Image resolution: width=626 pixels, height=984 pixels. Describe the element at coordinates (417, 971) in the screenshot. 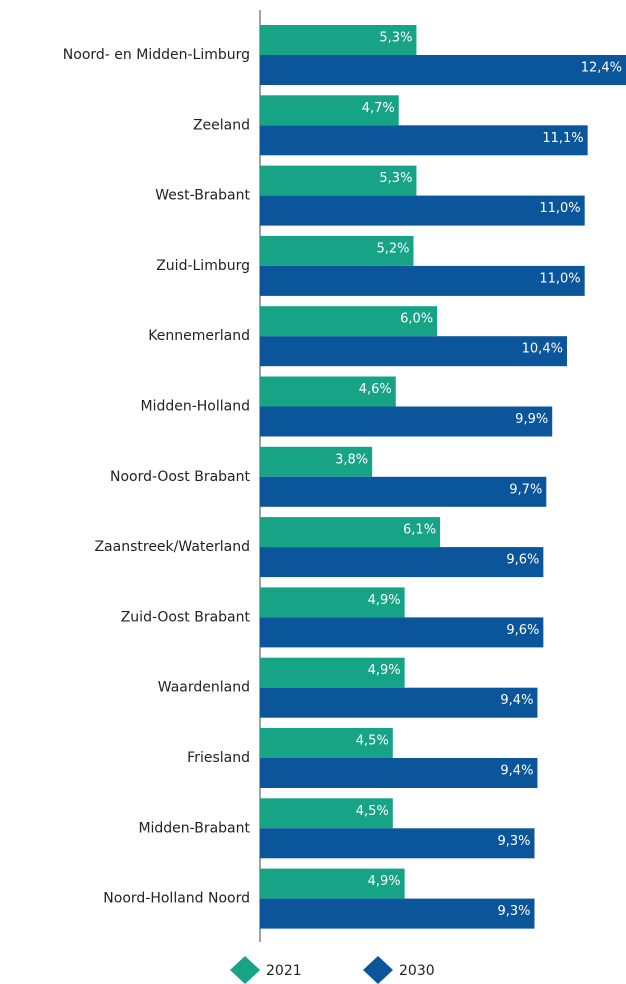

I see `legend-label: 2030` at that location.